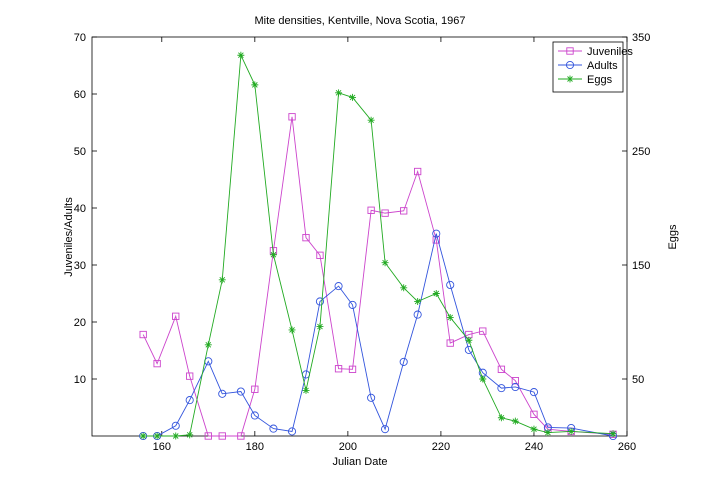 This screenshot has width=708, height=491. I want to click on x-tick-label: 160, so click(162, 447).